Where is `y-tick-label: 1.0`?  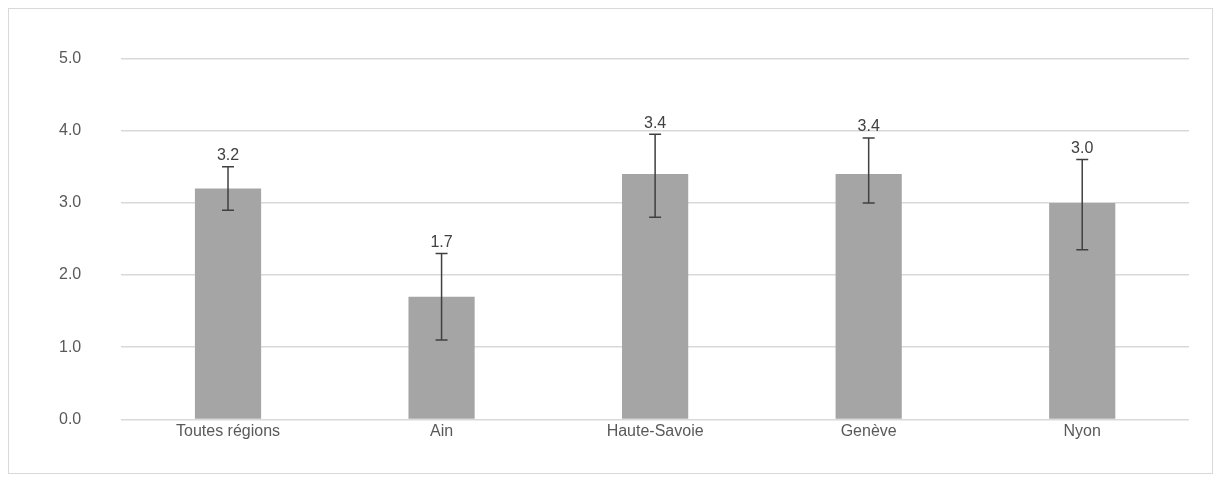
y-tick-label: 1.0 is located at coordinates (70, 346).